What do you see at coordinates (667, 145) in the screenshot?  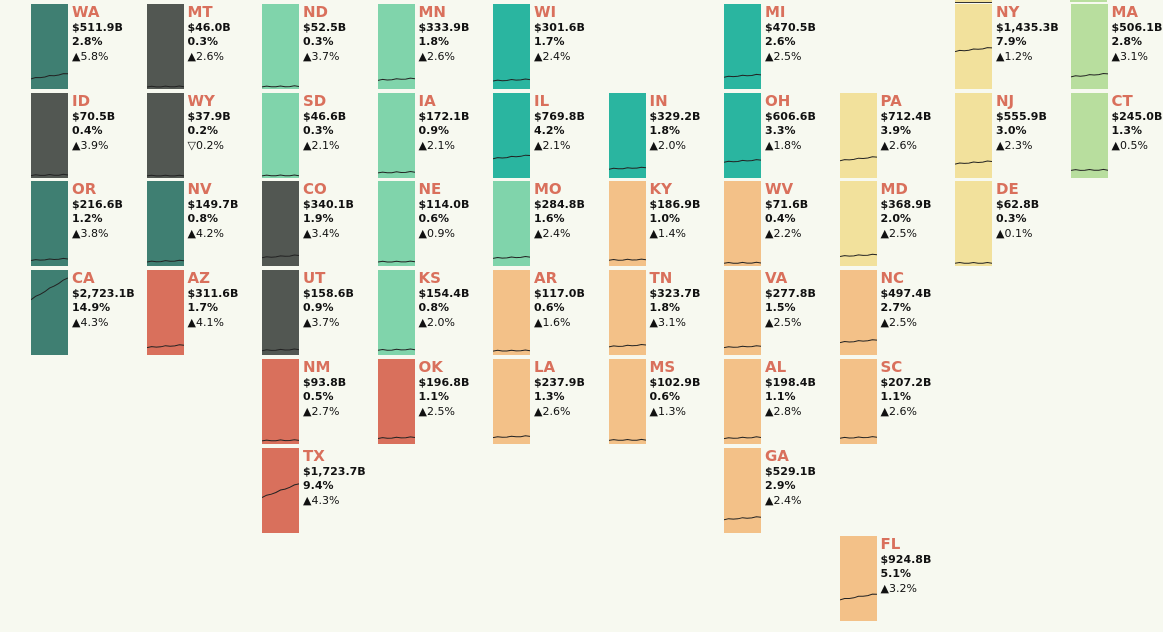 I see `state-growth: ▲2.0%` at bounding box center [667, 145].